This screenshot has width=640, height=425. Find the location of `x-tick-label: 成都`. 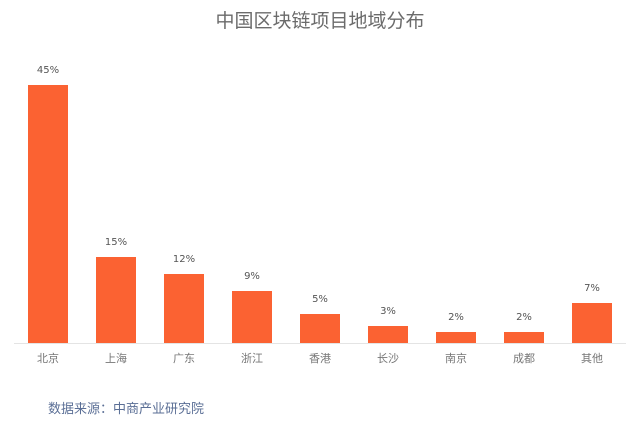

x-tick-label: 成都 is located at coordinates (524, 358).